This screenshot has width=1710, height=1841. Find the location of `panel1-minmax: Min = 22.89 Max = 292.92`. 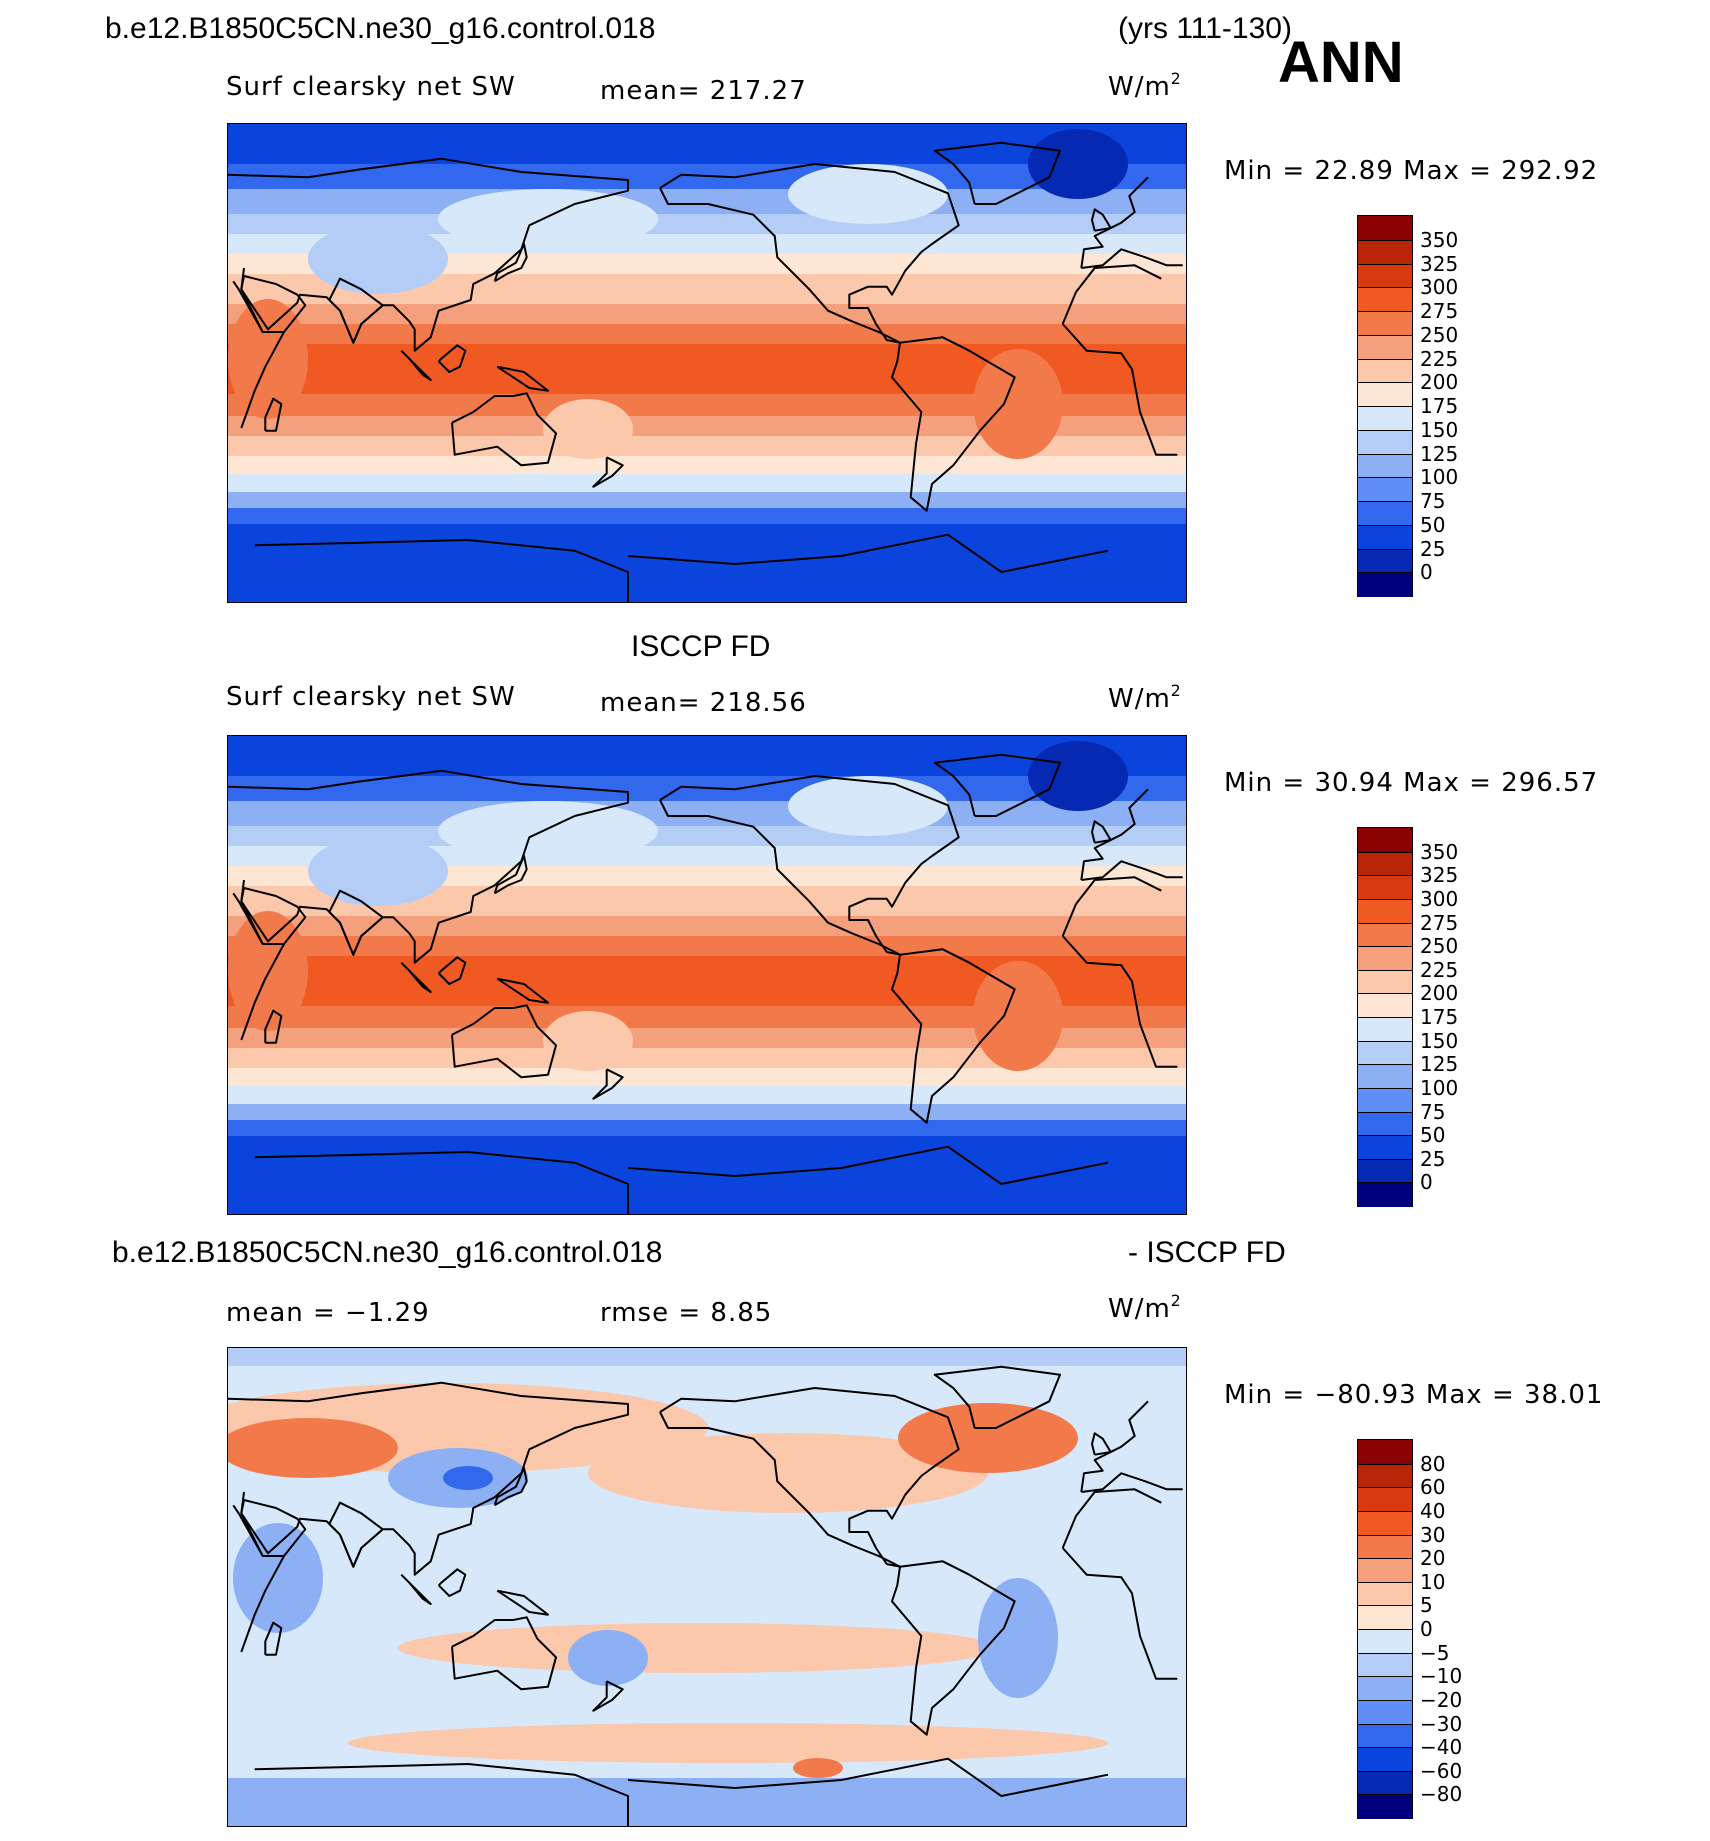

panel1-minmax: Min = 22.89 Max = 292.92 is located at coordinates (1411, 171).